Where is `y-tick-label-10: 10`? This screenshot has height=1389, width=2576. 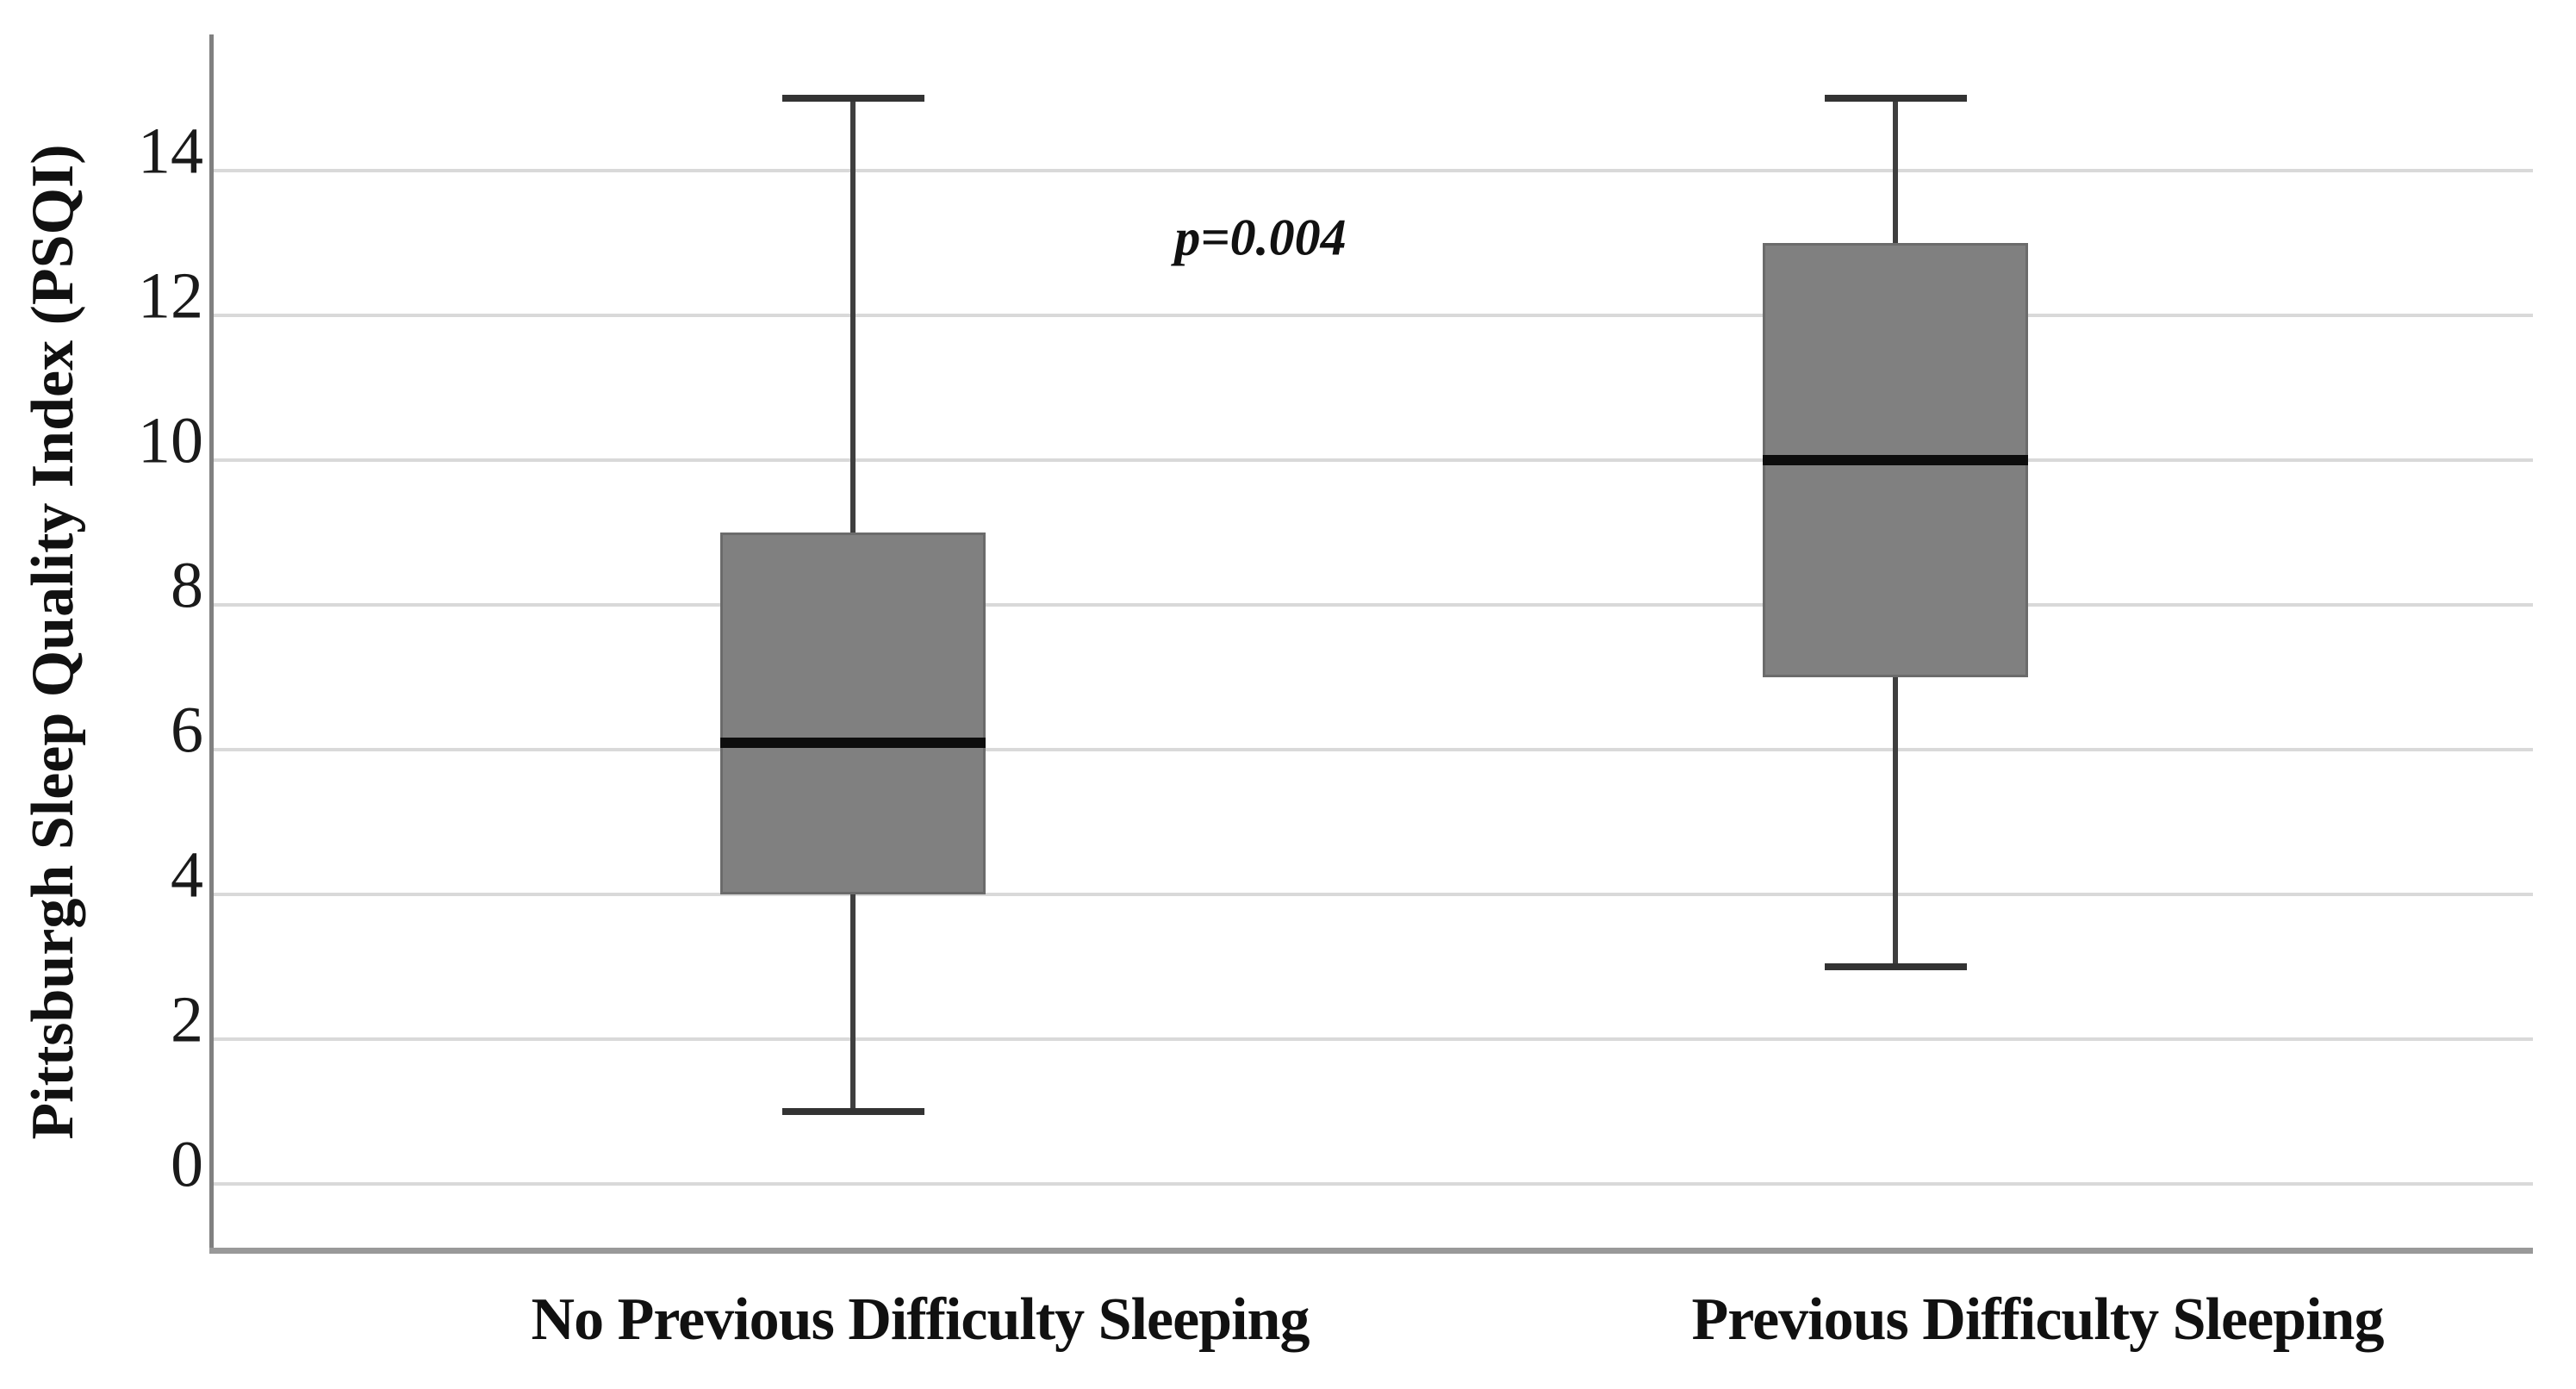
y-tick-label-10: 10 is located at coordinates (171, 441).